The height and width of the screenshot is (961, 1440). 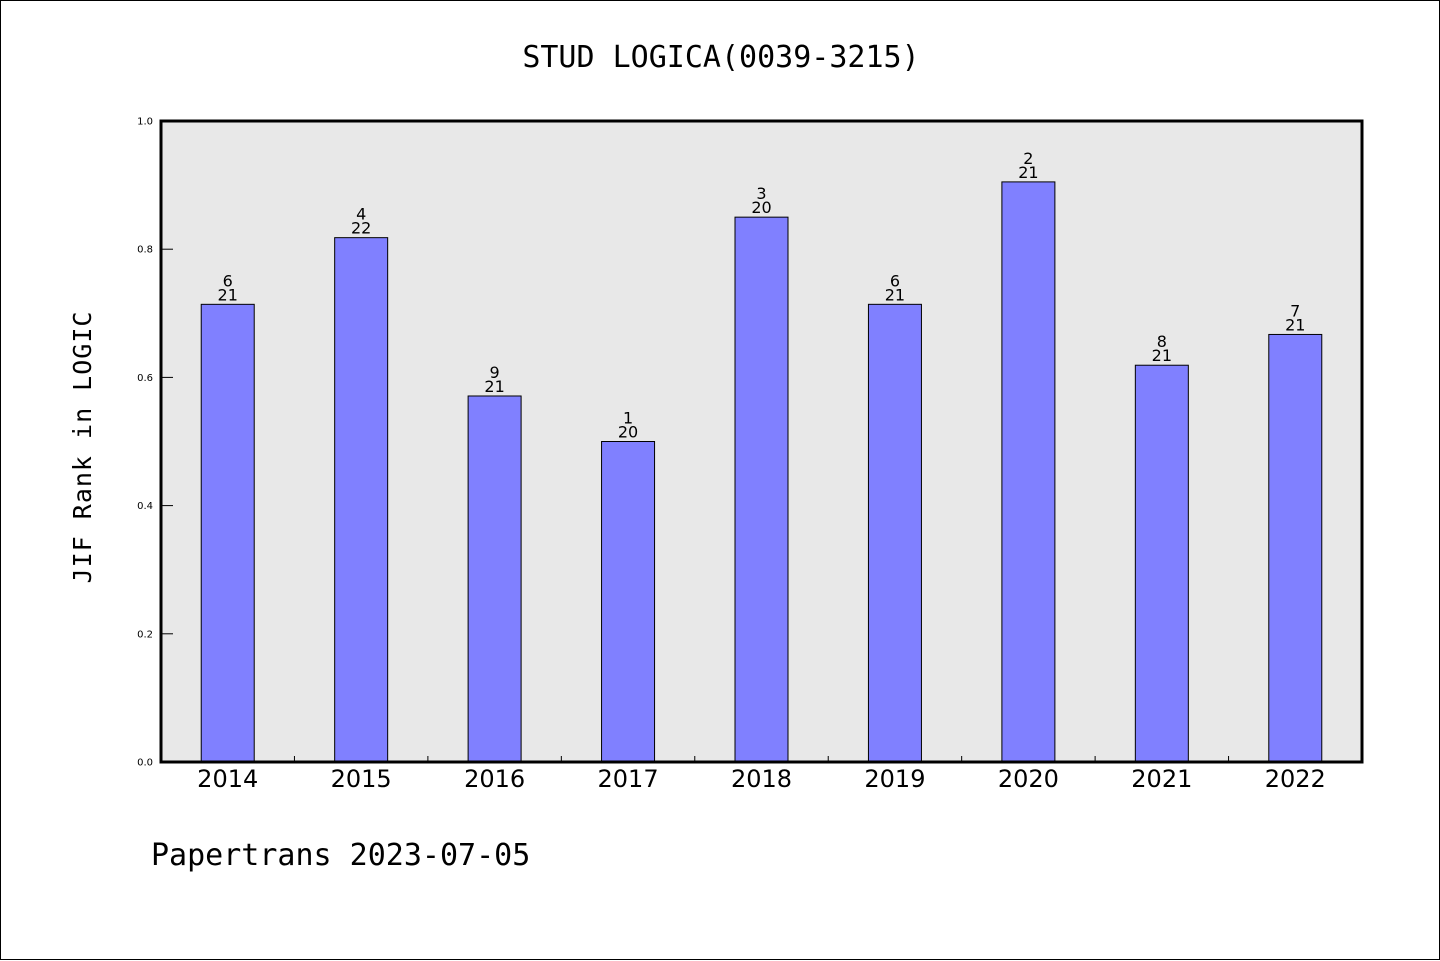 I want to click on x-tick-label: 2014, so click(x=227, y=779).